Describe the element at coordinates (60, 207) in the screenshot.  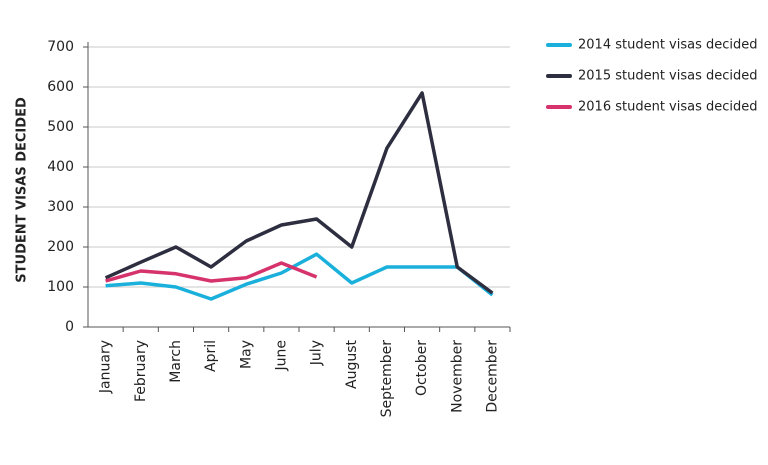
I see `y-tick-label: 300` at that location.